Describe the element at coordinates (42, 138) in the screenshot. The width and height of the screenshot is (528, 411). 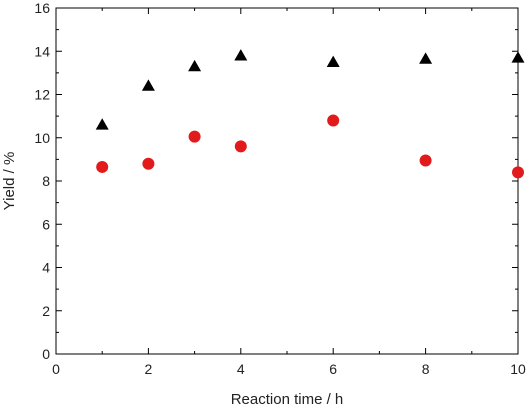
I see `y-tick-label: 10` at that location.